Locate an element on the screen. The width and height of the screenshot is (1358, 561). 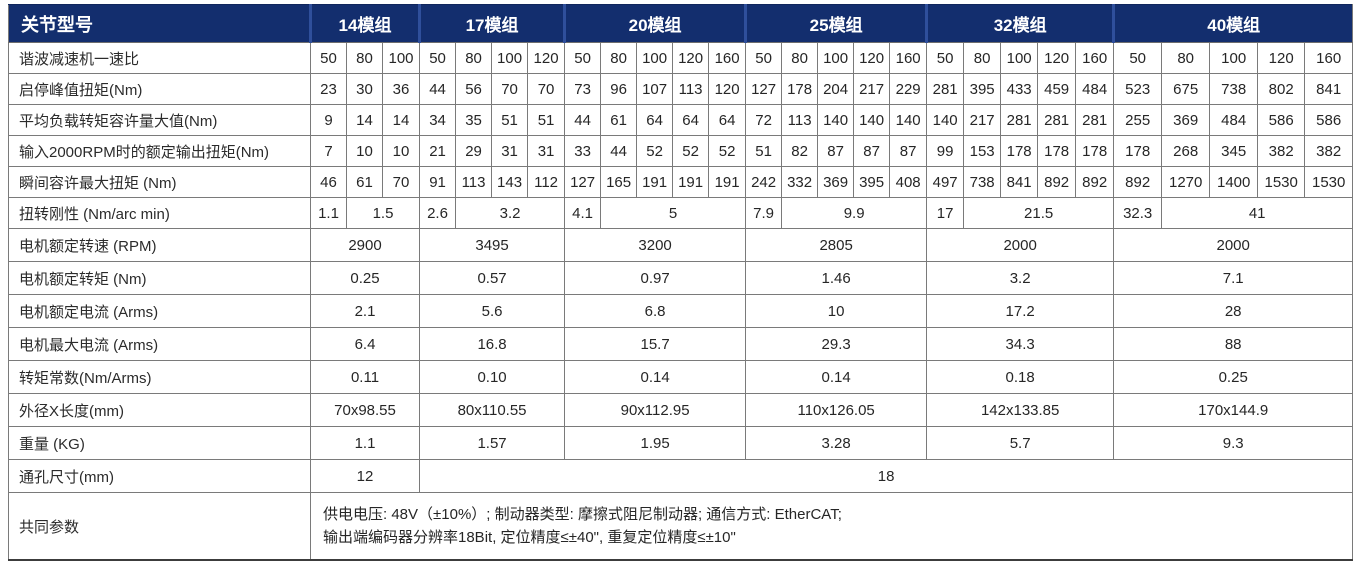
value-cell: 369 is located at coordinates (836, 182).